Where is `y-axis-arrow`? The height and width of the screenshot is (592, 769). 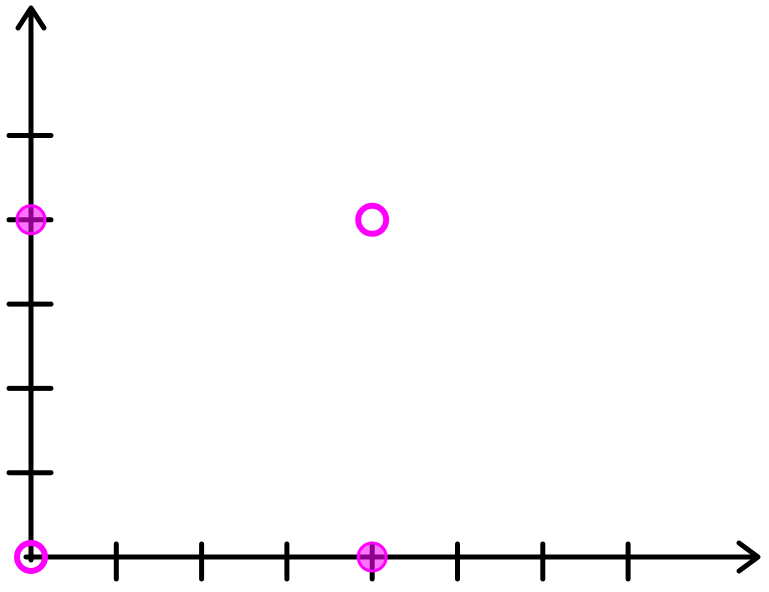
y-axis-arrow is located at coordinates (31, 18).